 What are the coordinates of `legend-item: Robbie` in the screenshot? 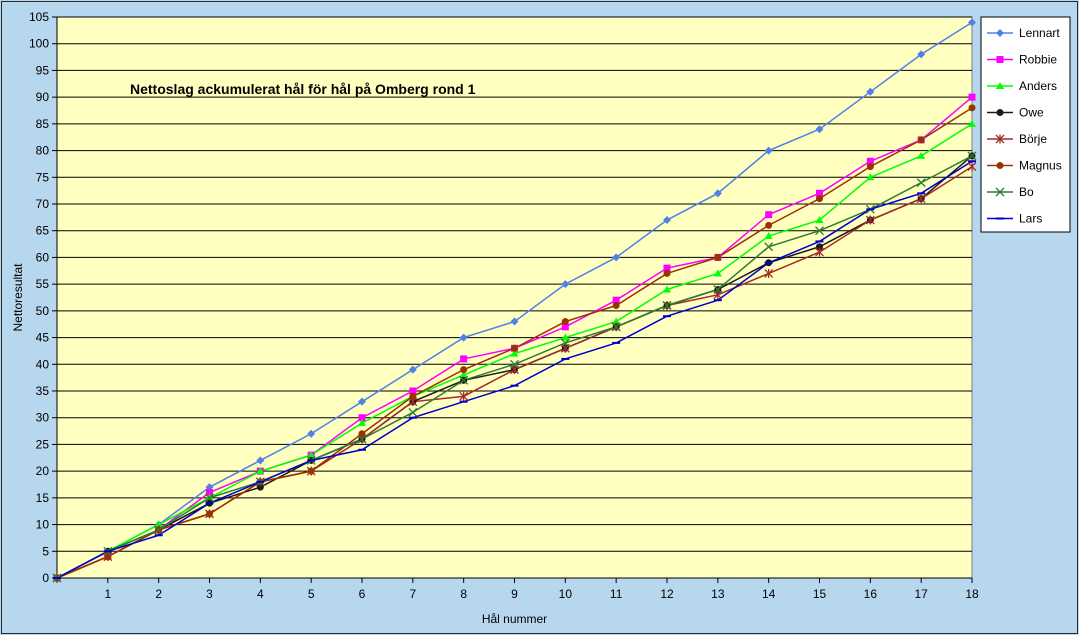 It's located at (1022, 60).